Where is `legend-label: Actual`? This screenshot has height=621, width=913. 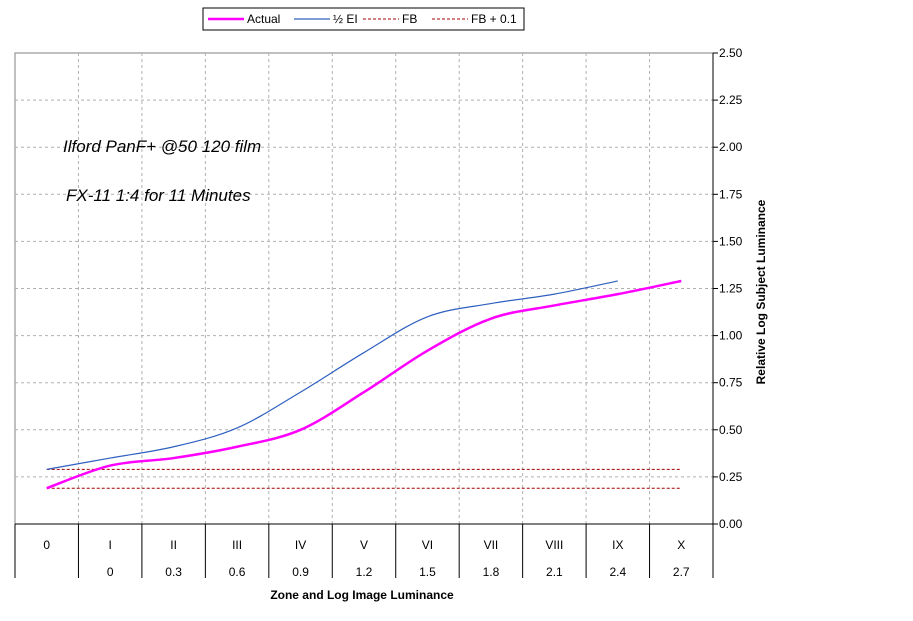
legend-label: Actual is located at coordinates (263, 19).